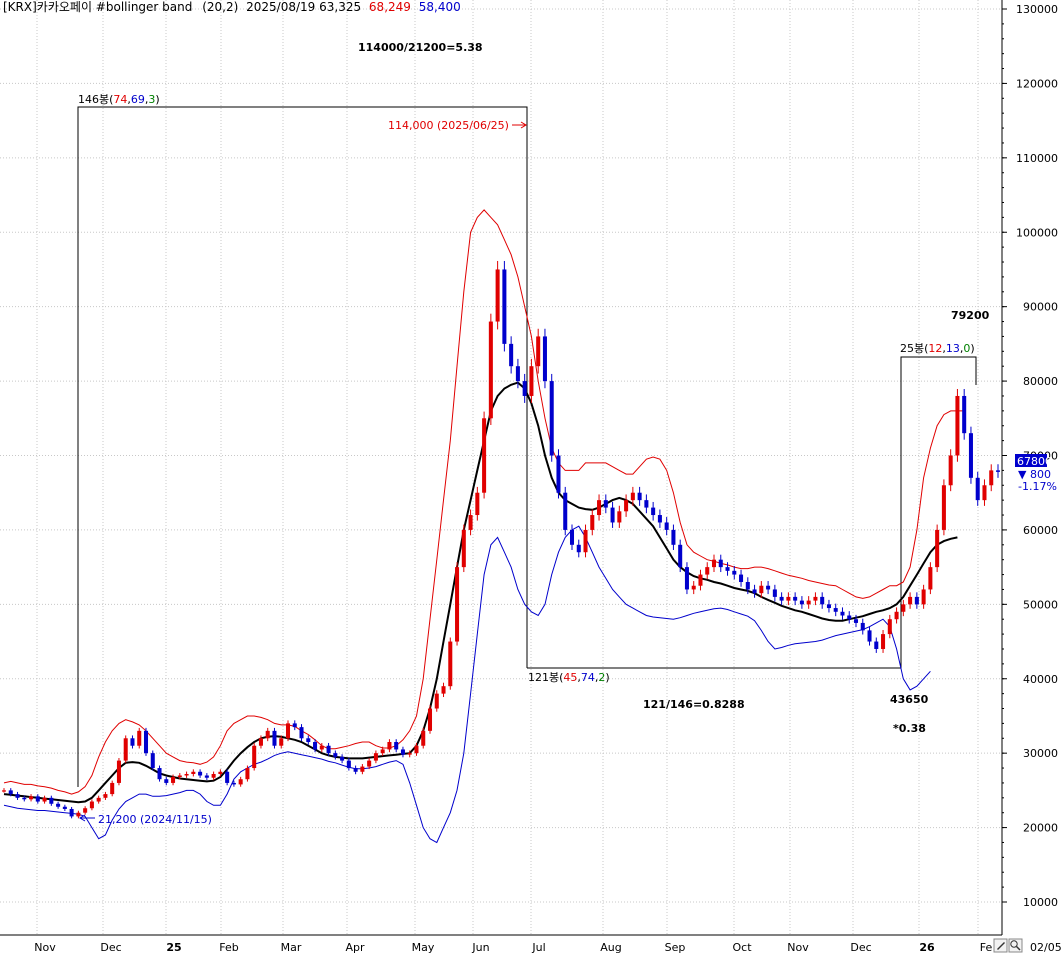  Describe the element at coordinates (597, 677) in the screenshot. I see `bars-mid-comma-2: ,` at that location.